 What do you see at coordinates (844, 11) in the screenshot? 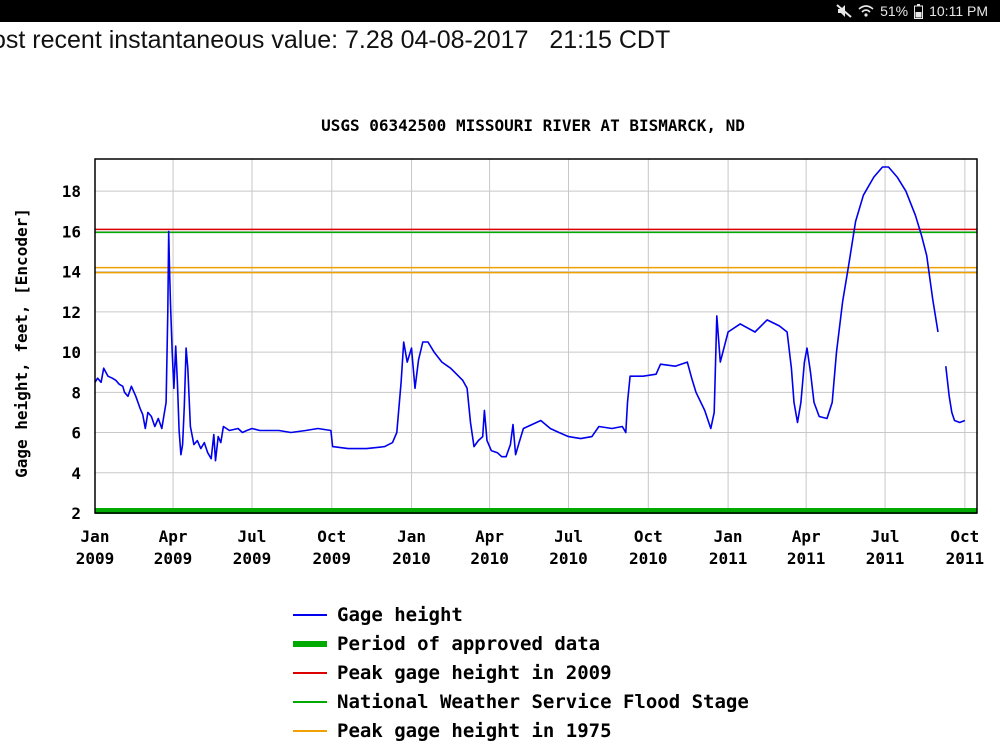
I see `mute-icon` at bounding box center [844, 11].